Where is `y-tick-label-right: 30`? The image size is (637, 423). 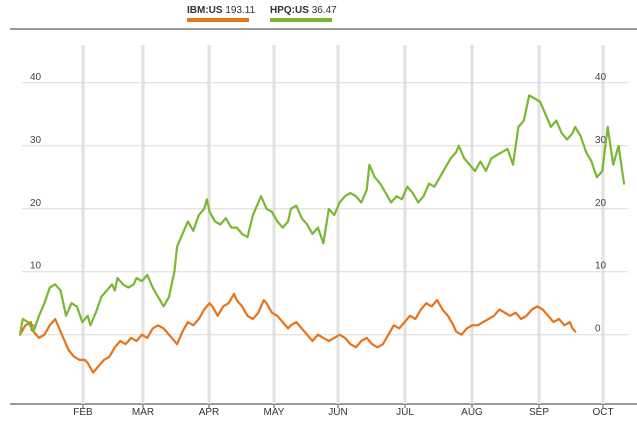
y-tick-label-right: 30 is located at coordinates (601, 140).